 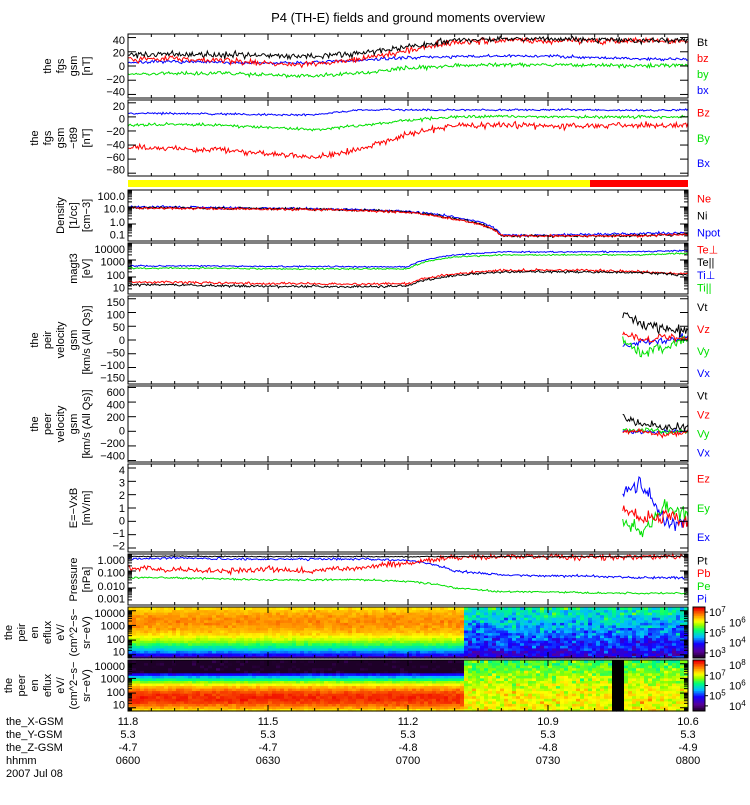 What do you see at coordinates (34, 735) in the screenshot?
I see `x-row-label-y-gsm: the_Y-GSM` at bounding box center [34, 735].